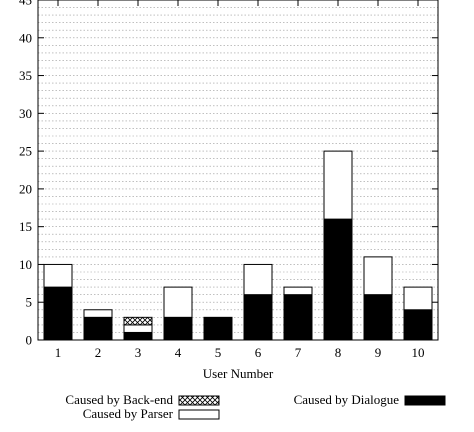  I want to click on legend-label-caused-by-parser: Caused by Parser, so click(128, 413).